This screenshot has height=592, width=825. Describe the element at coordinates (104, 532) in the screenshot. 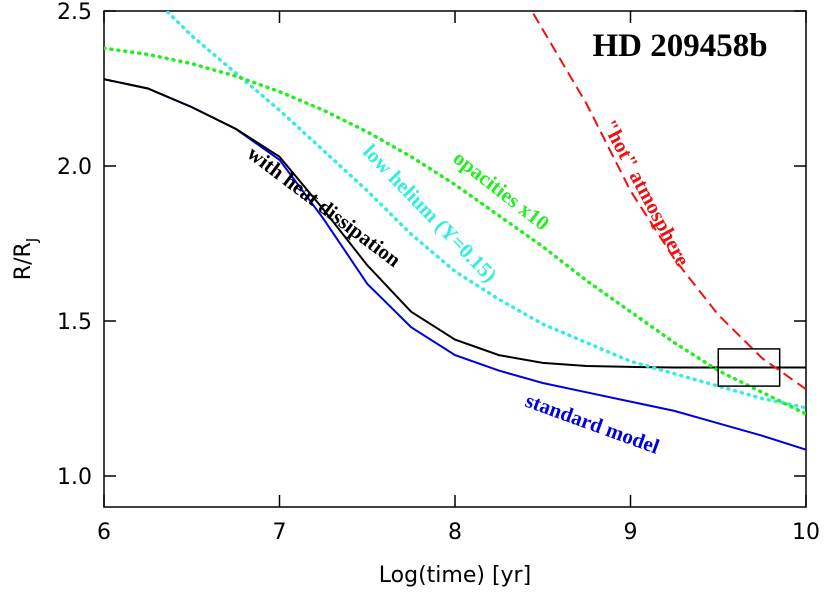

I see `x-tick-label: 6` at that location.